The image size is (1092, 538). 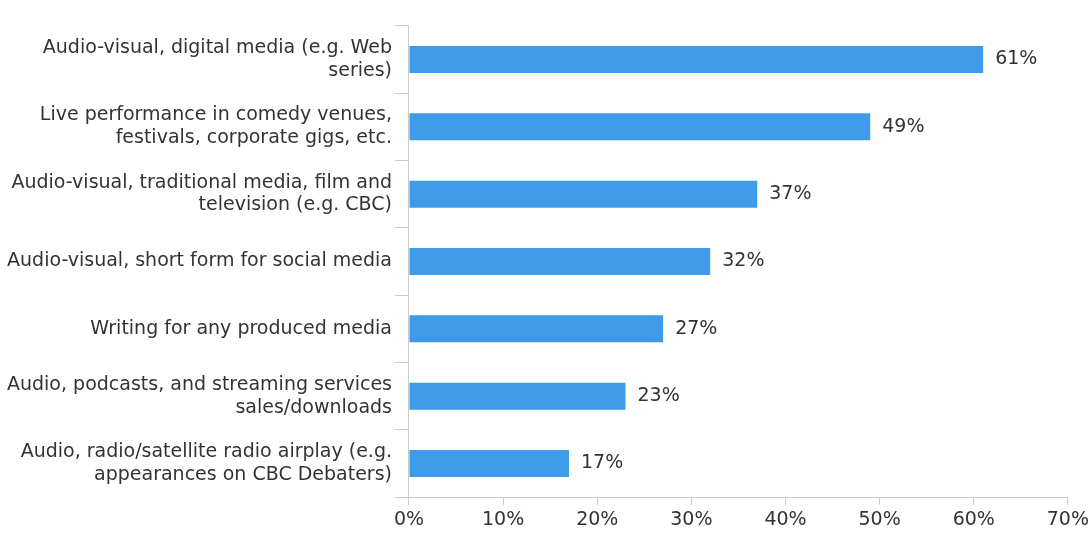 I want to click on data-label: 49%, so click(x=903, y=124).